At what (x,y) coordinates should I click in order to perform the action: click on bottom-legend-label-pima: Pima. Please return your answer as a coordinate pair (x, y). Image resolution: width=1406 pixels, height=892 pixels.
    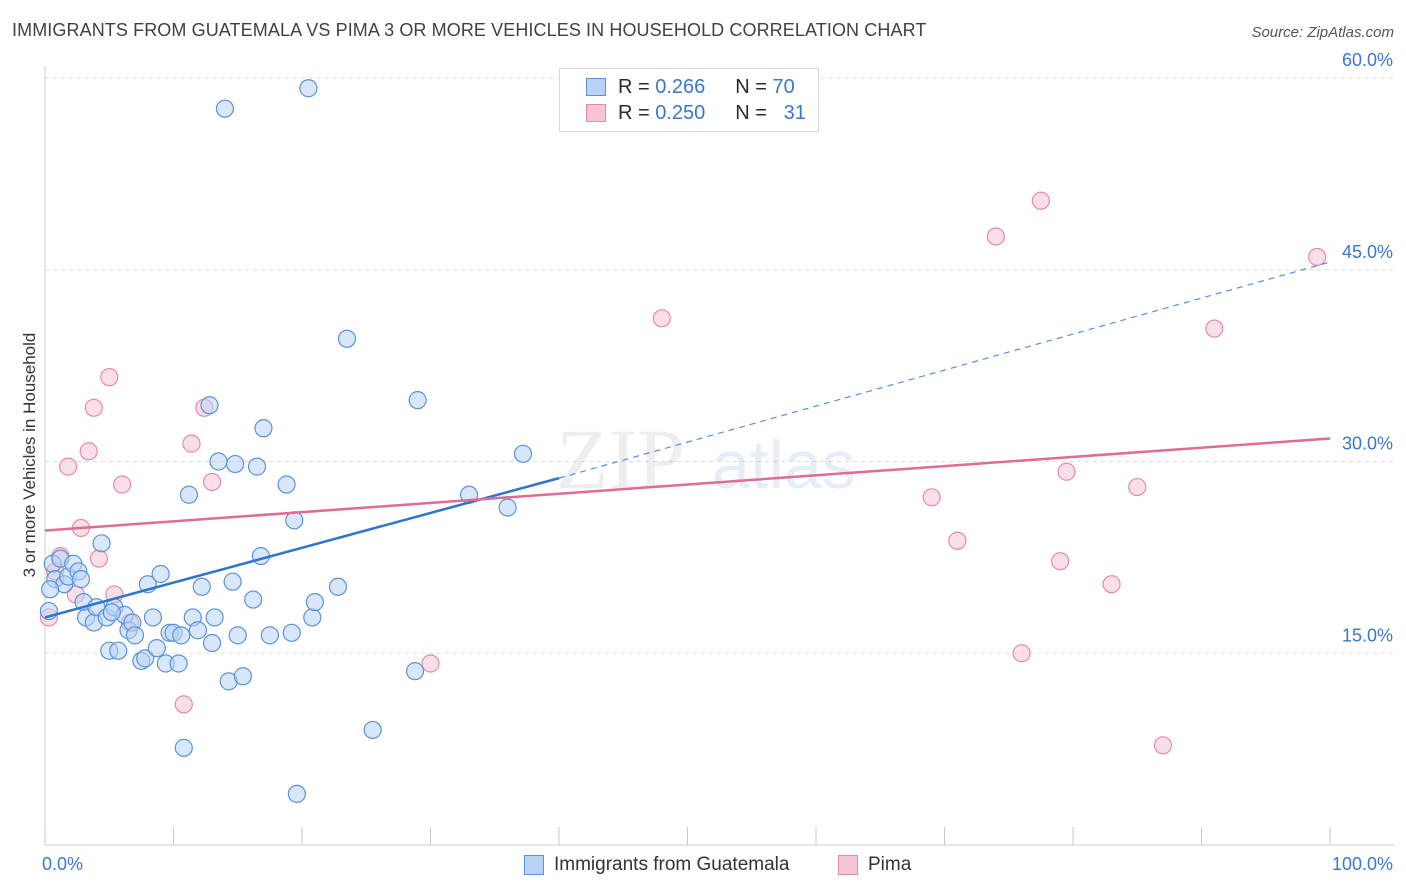
    Looking at the image, I should click on (890, 864).